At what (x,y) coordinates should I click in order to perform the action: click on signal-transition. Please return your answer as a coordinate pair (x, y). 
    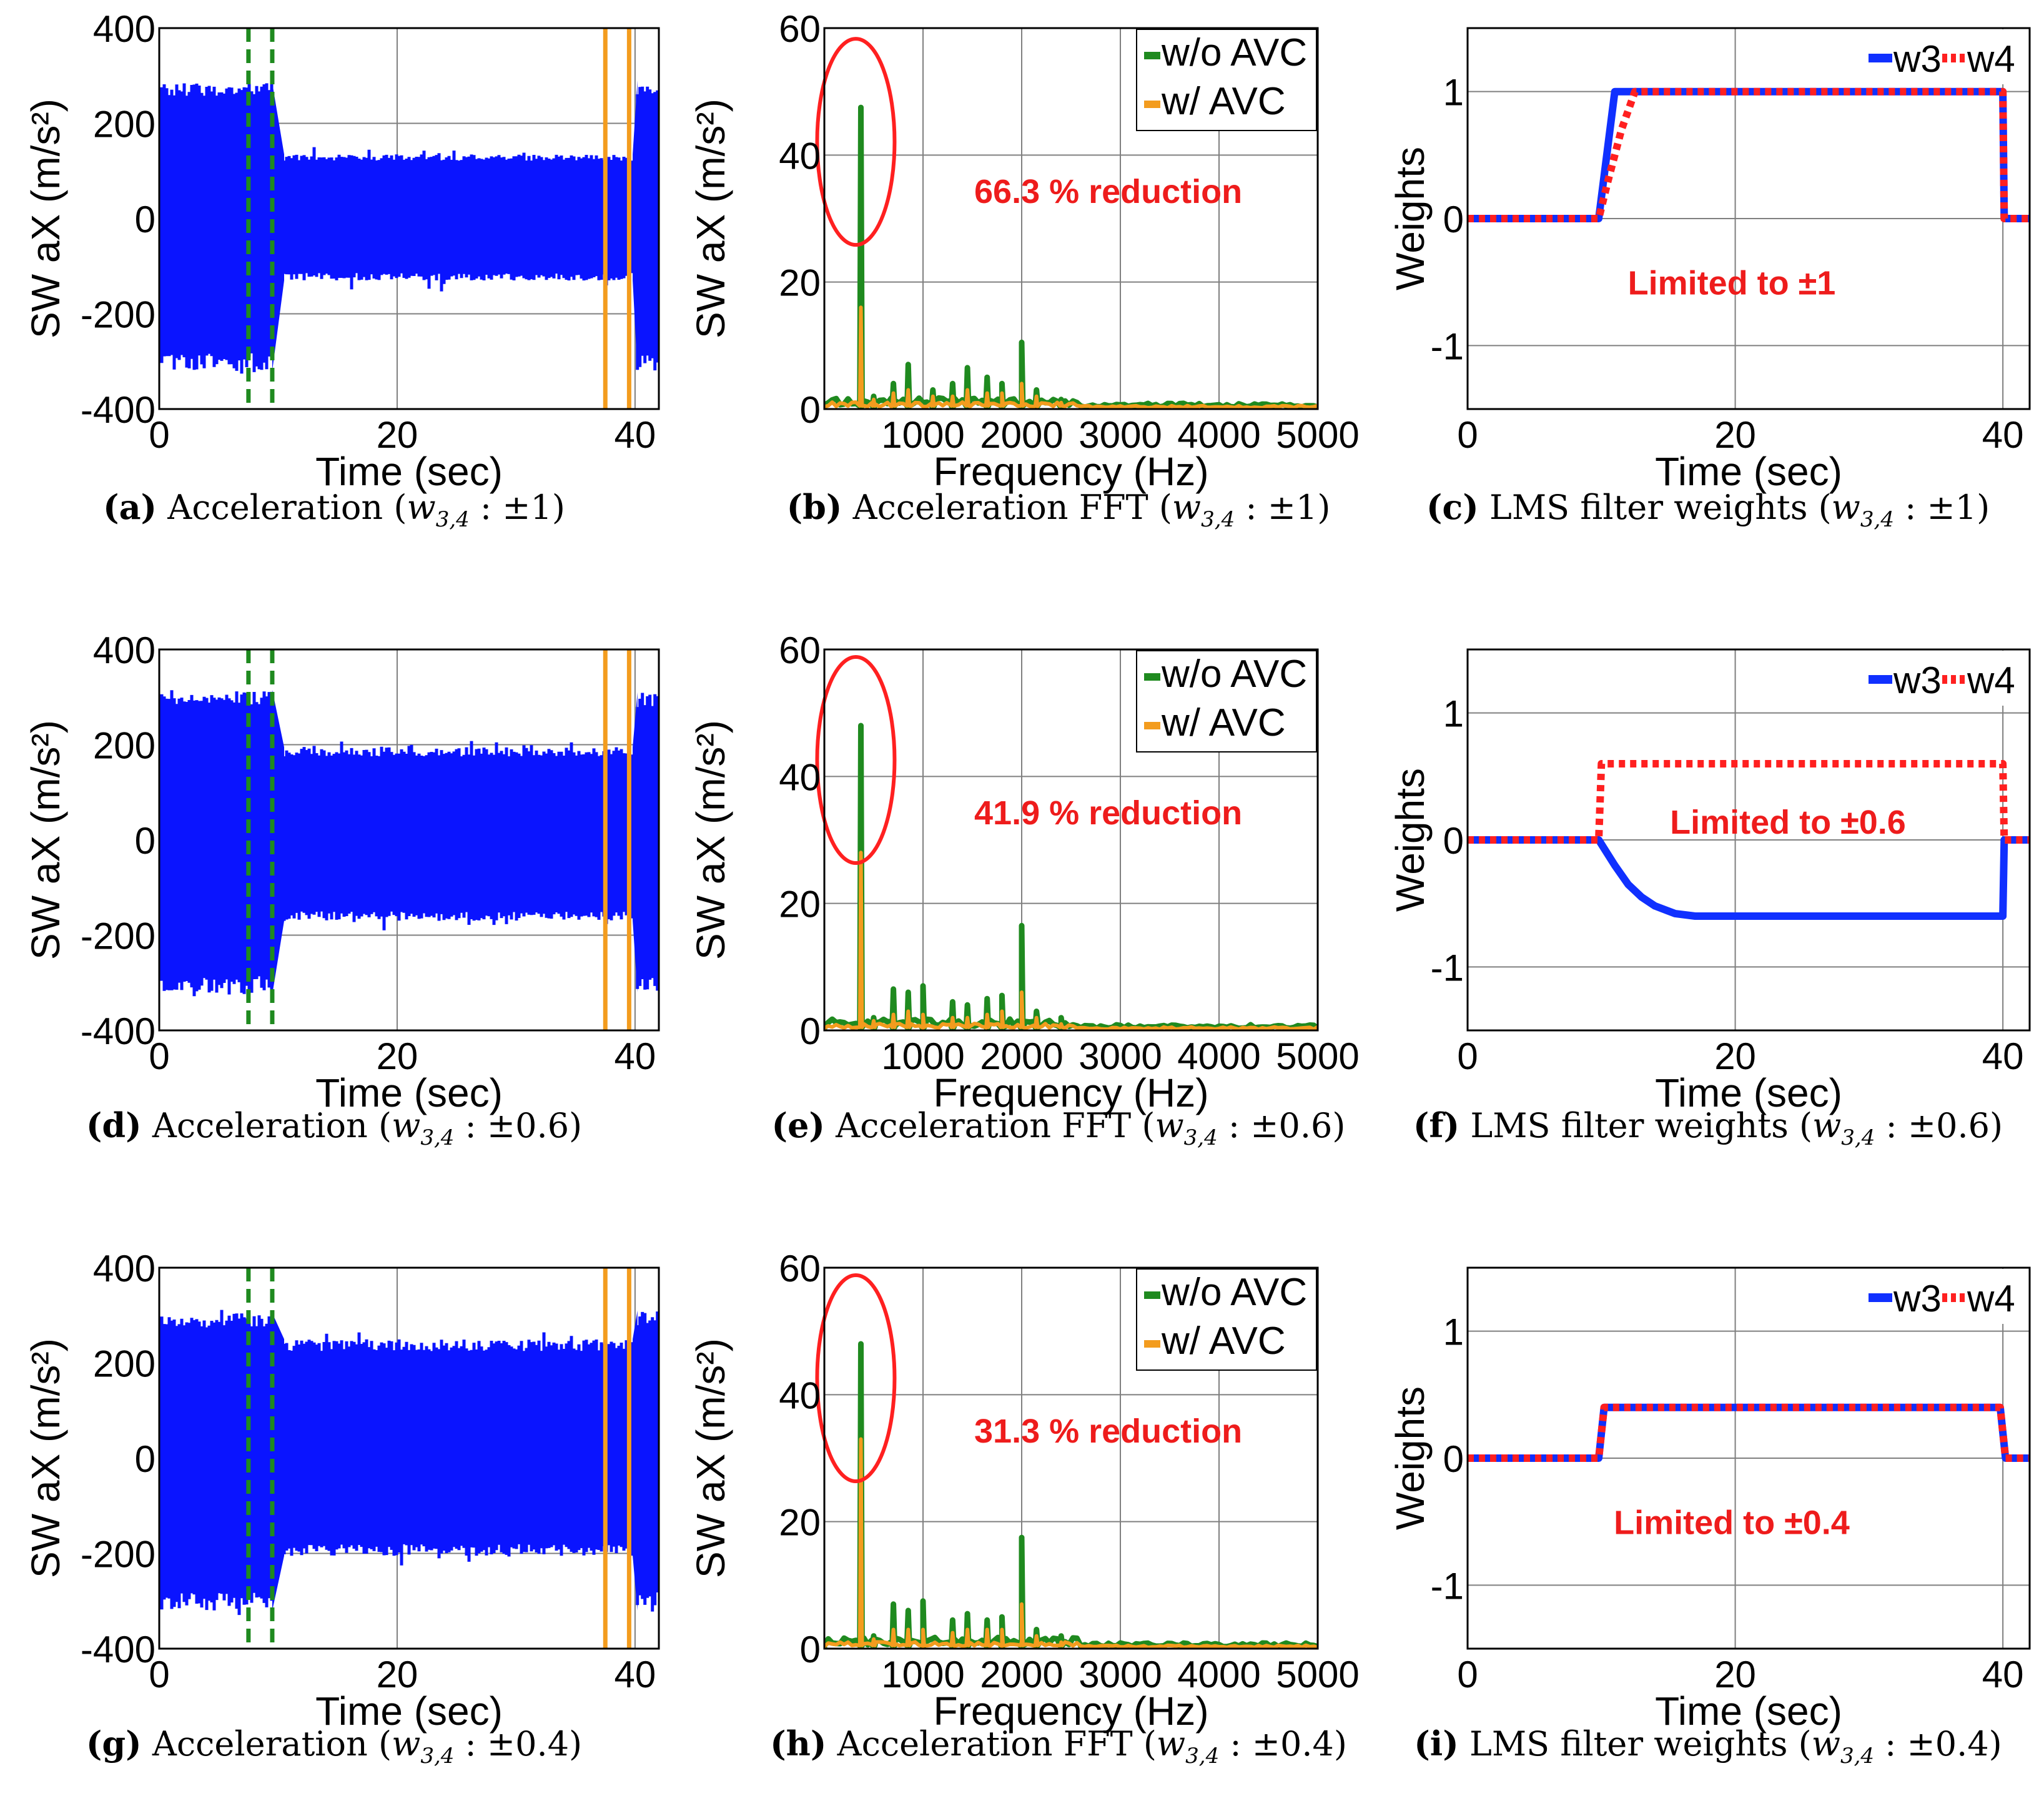
    Looking at the image, I should click on (635, 1460).